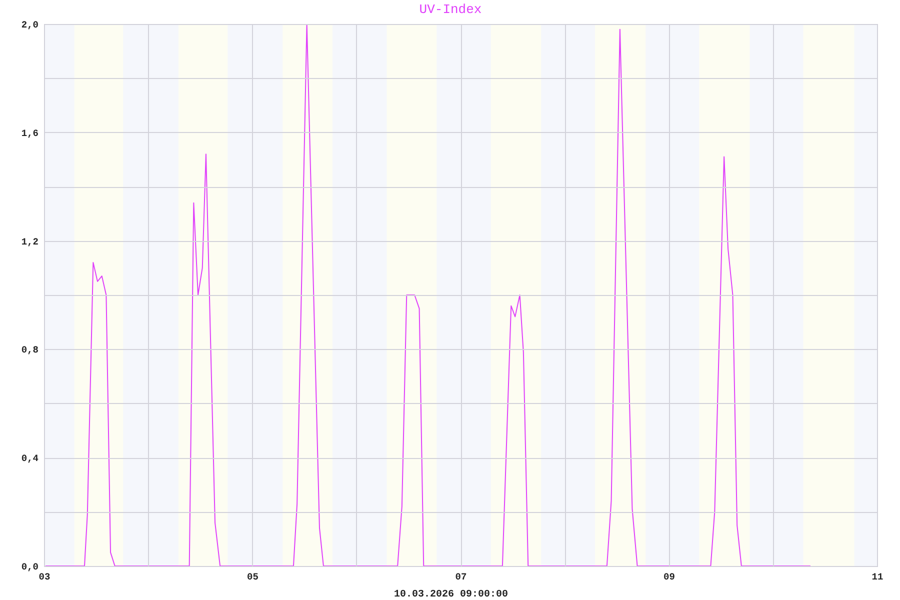 This screenshot has height=600, width=900. Describe the element at coordinates (670, 577) in the screenshot. I see `x-tick-label: 09` at that location.